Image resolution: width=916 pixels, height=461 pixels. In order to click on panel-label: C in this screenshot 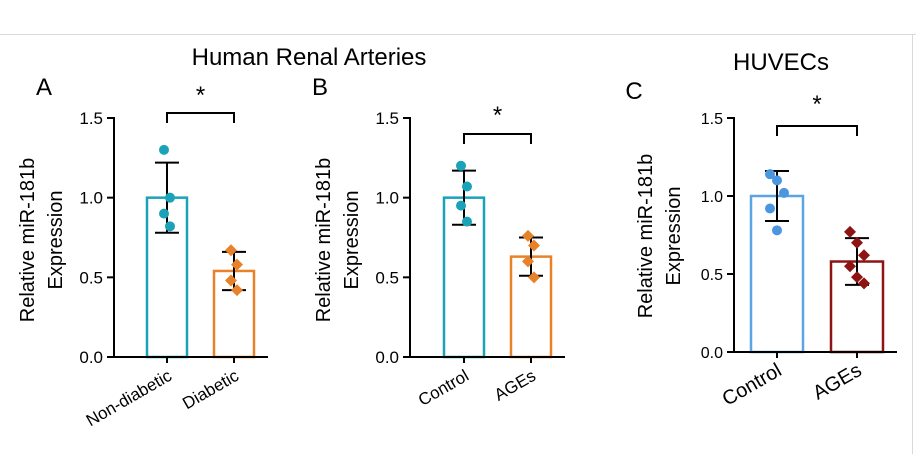, I will do `click(633, 91)`.